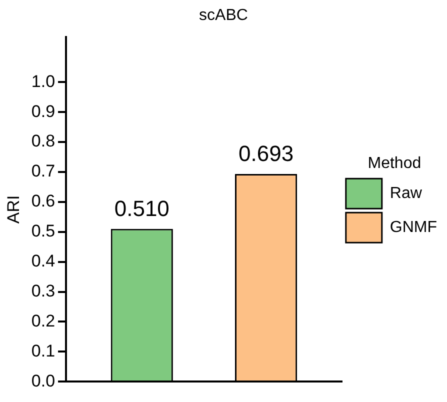 The height and width of the screenshot is (402, 447). Describe the element at coordinates (43, 320) in the screenshot. I see `y-tick-label: 0.2` at that location.